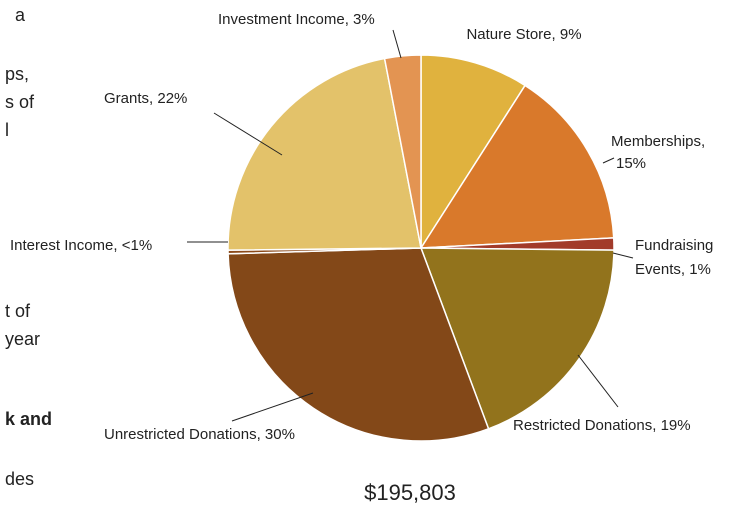  I want to click on side-text: year, so click(22, 339).